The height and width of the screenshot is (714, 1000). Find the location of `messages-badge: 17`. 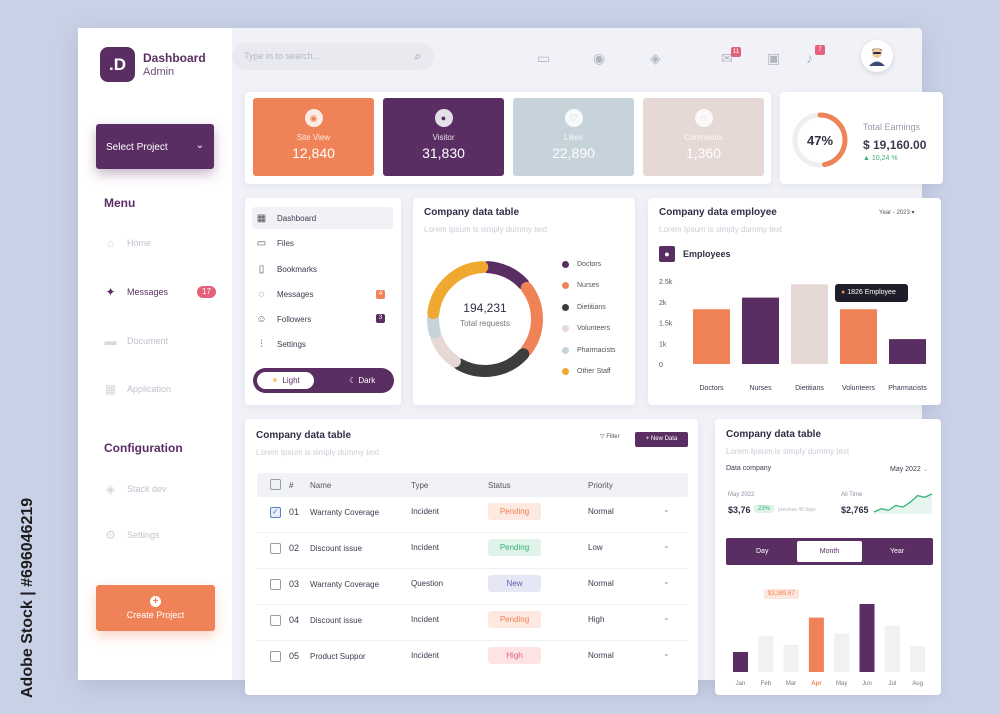

messages-badge: 17 is located at coordinates (206, 292).